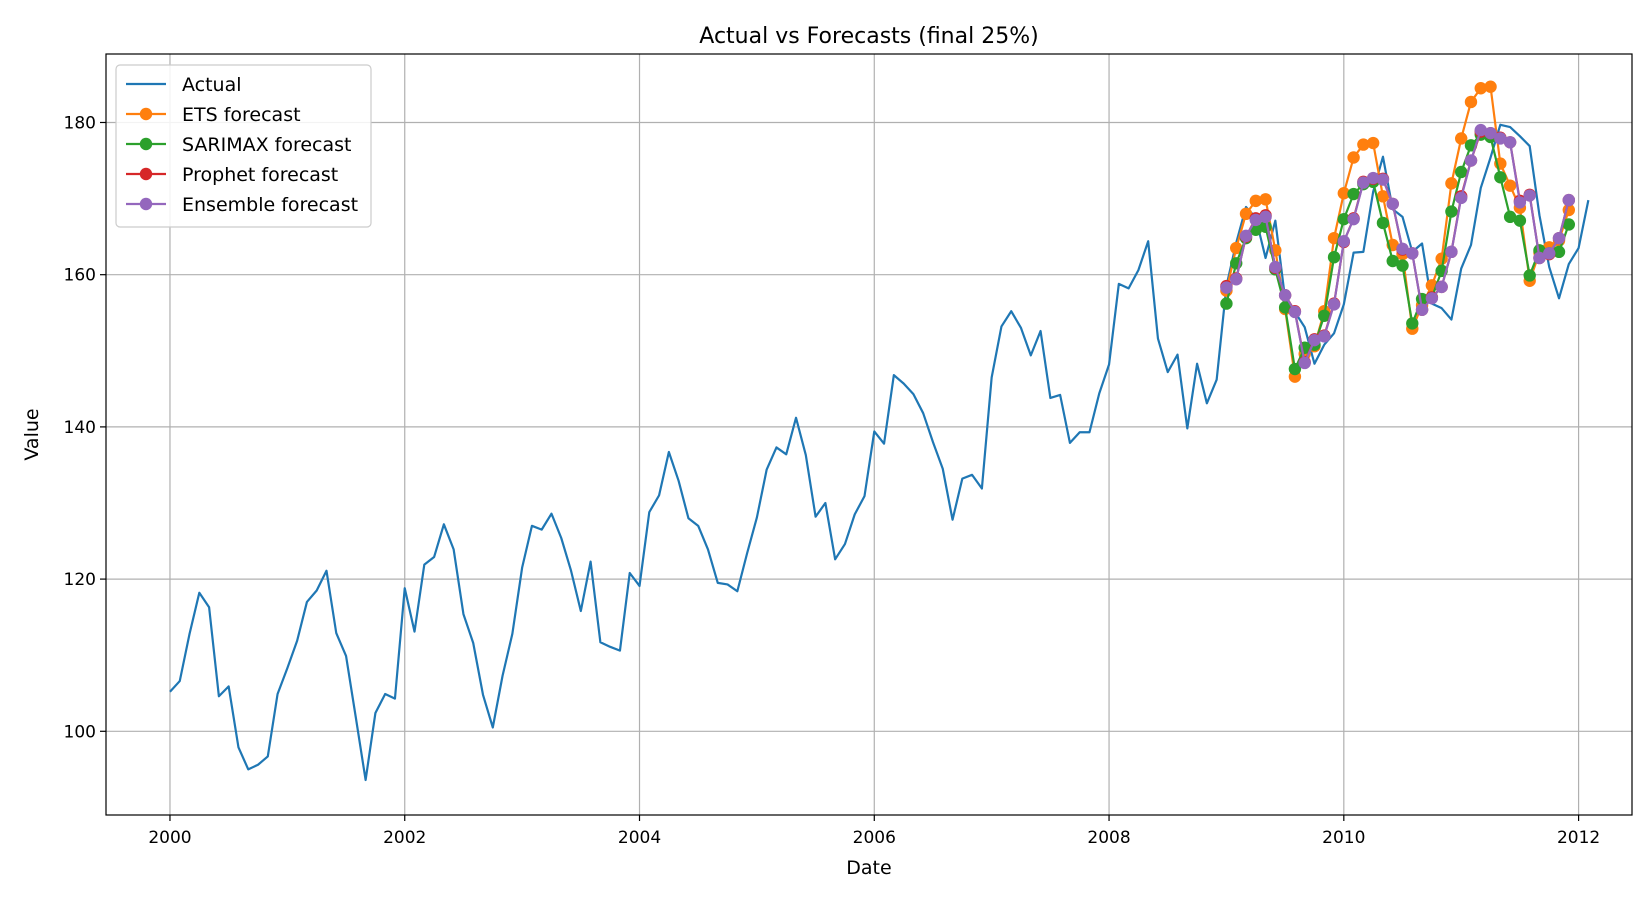  I want to click on y-tick-label: 160, so click(80, 276).